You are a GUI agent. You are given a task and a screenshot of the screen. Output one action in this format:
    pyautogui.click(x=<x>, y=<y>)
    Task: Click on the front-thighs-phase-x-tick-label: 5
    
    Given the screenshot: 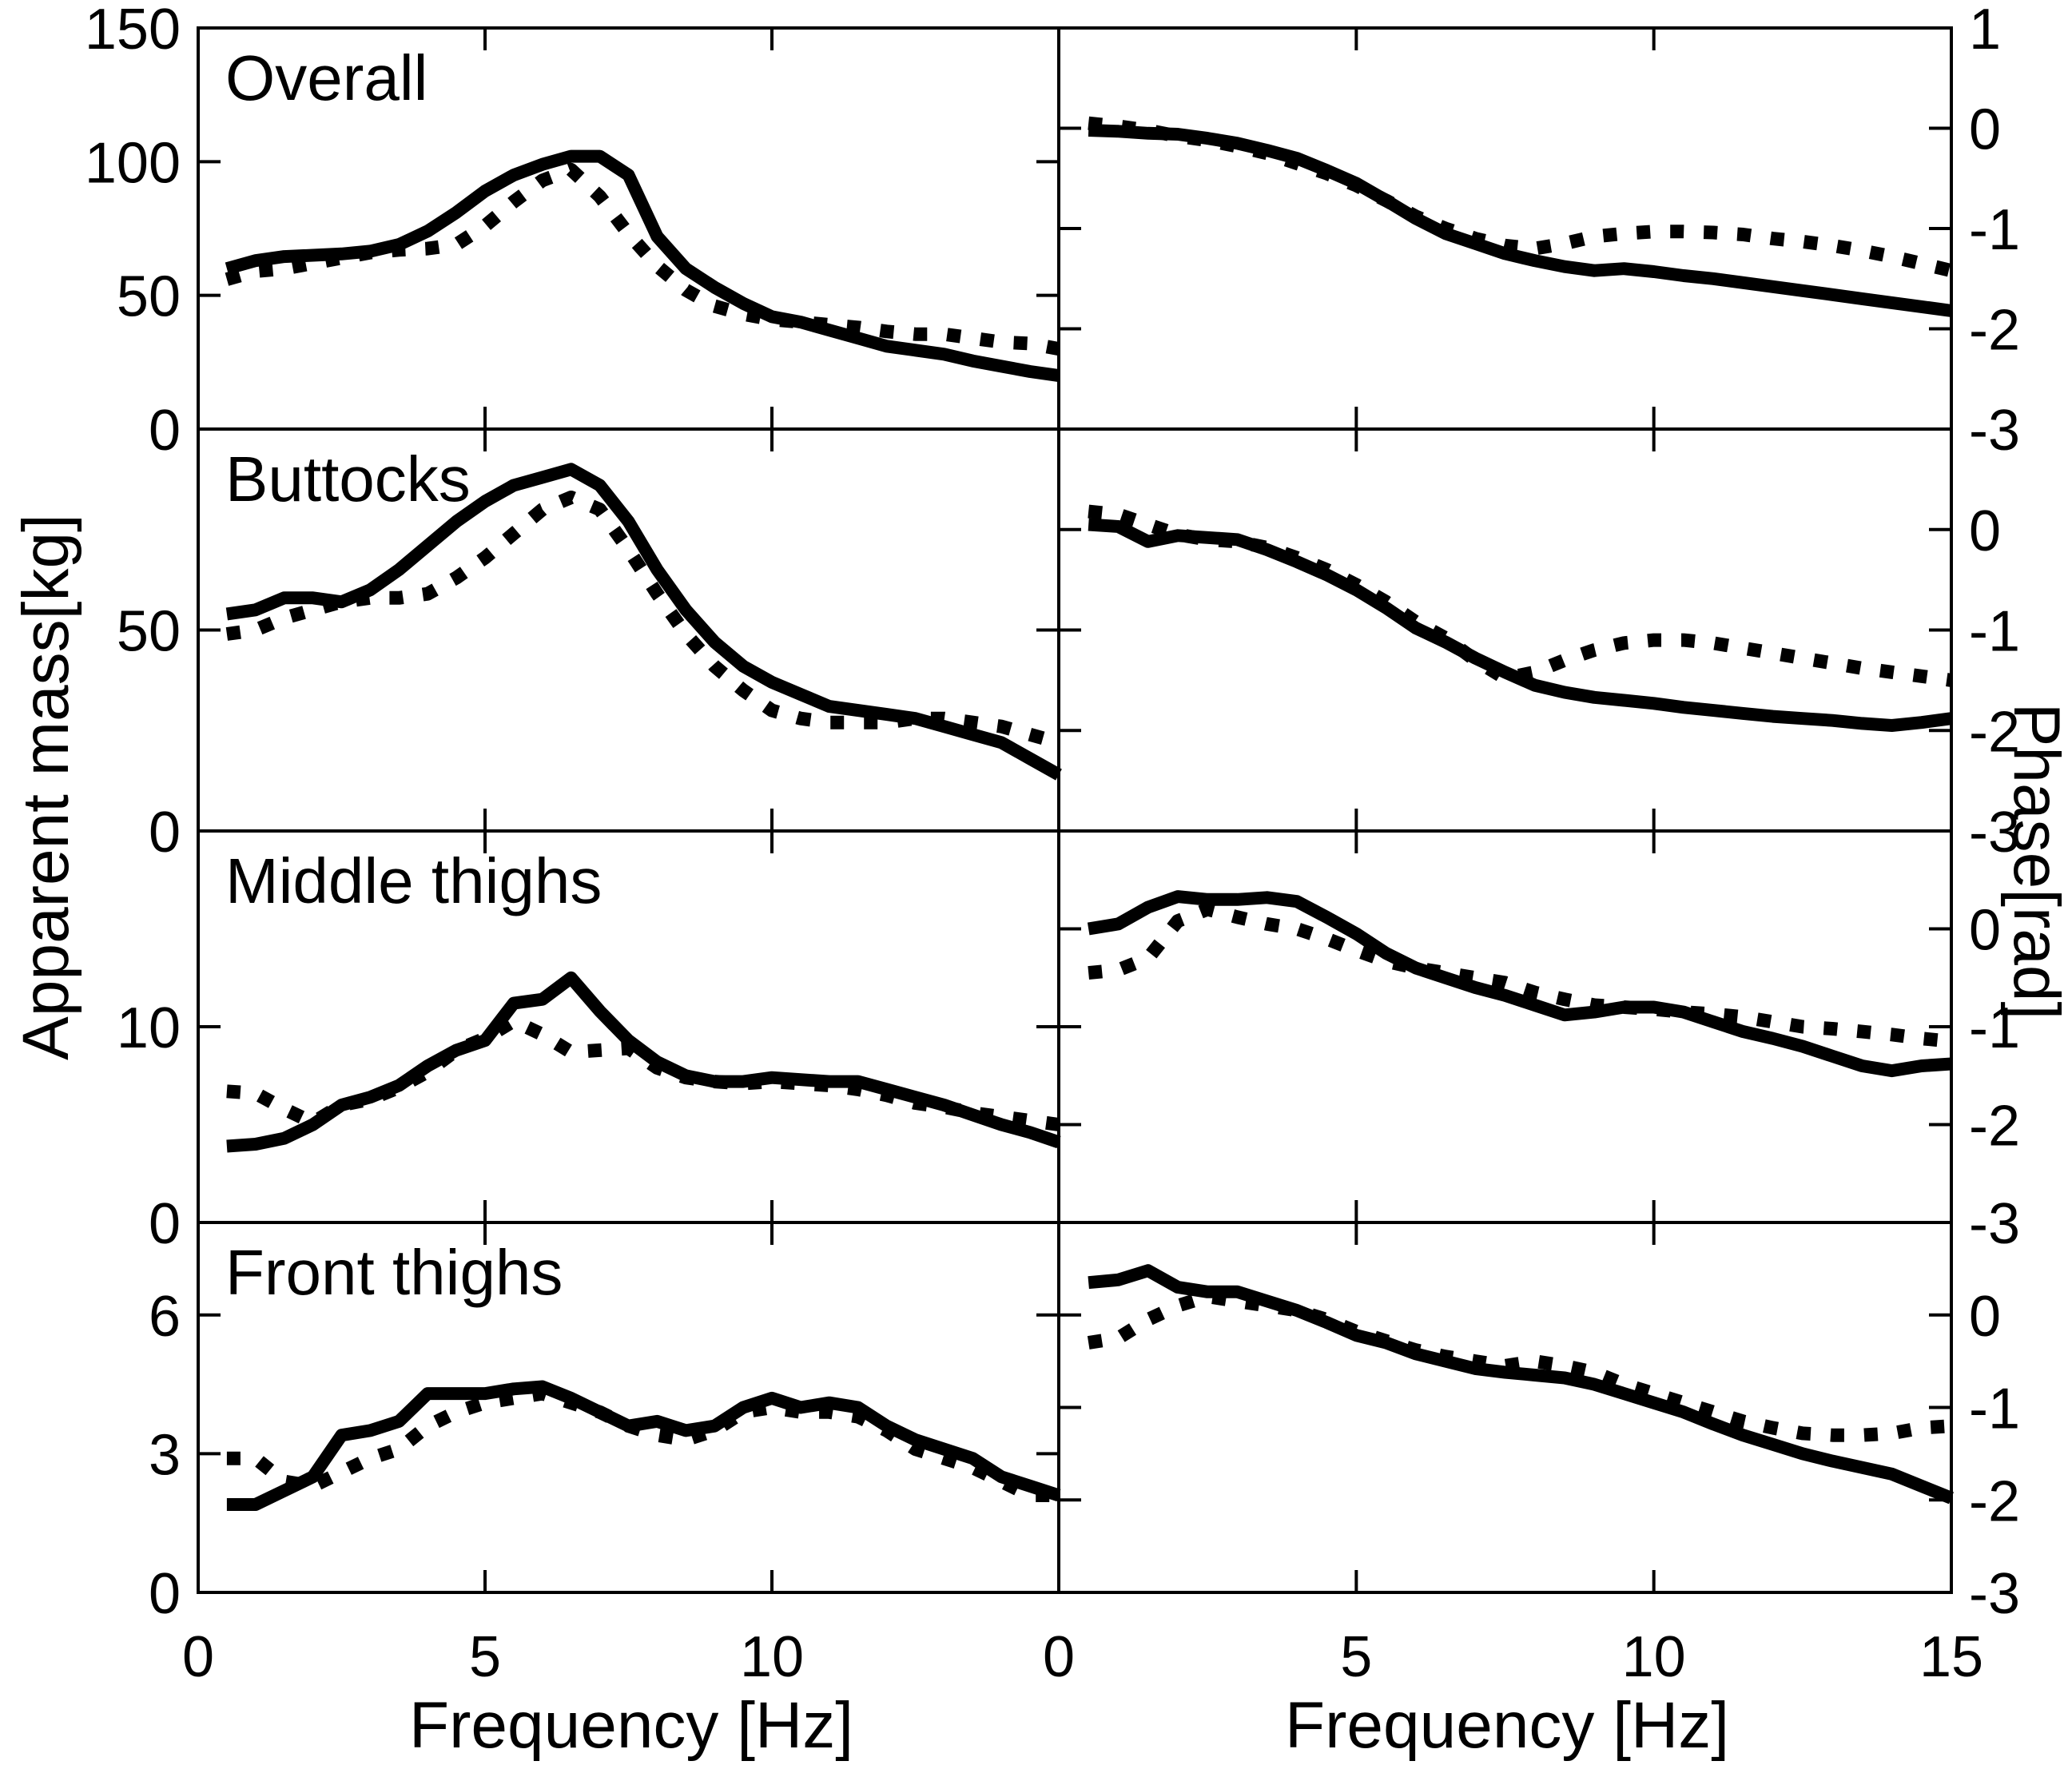 What is the action you would take?
    pyautogui.click(x=1356, y=1657)
    